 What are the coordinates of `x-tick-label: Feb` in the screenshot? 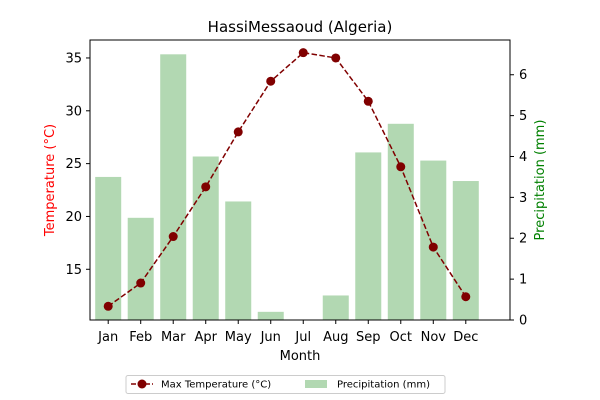 It's located at (140, 337).